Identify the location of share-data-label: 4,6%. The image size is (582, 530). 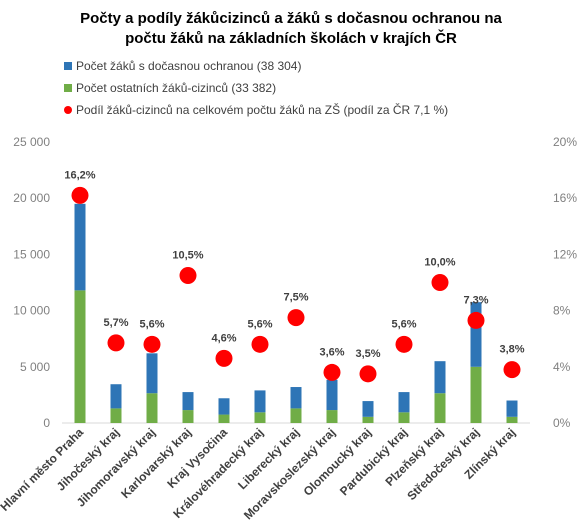
(223, 338).